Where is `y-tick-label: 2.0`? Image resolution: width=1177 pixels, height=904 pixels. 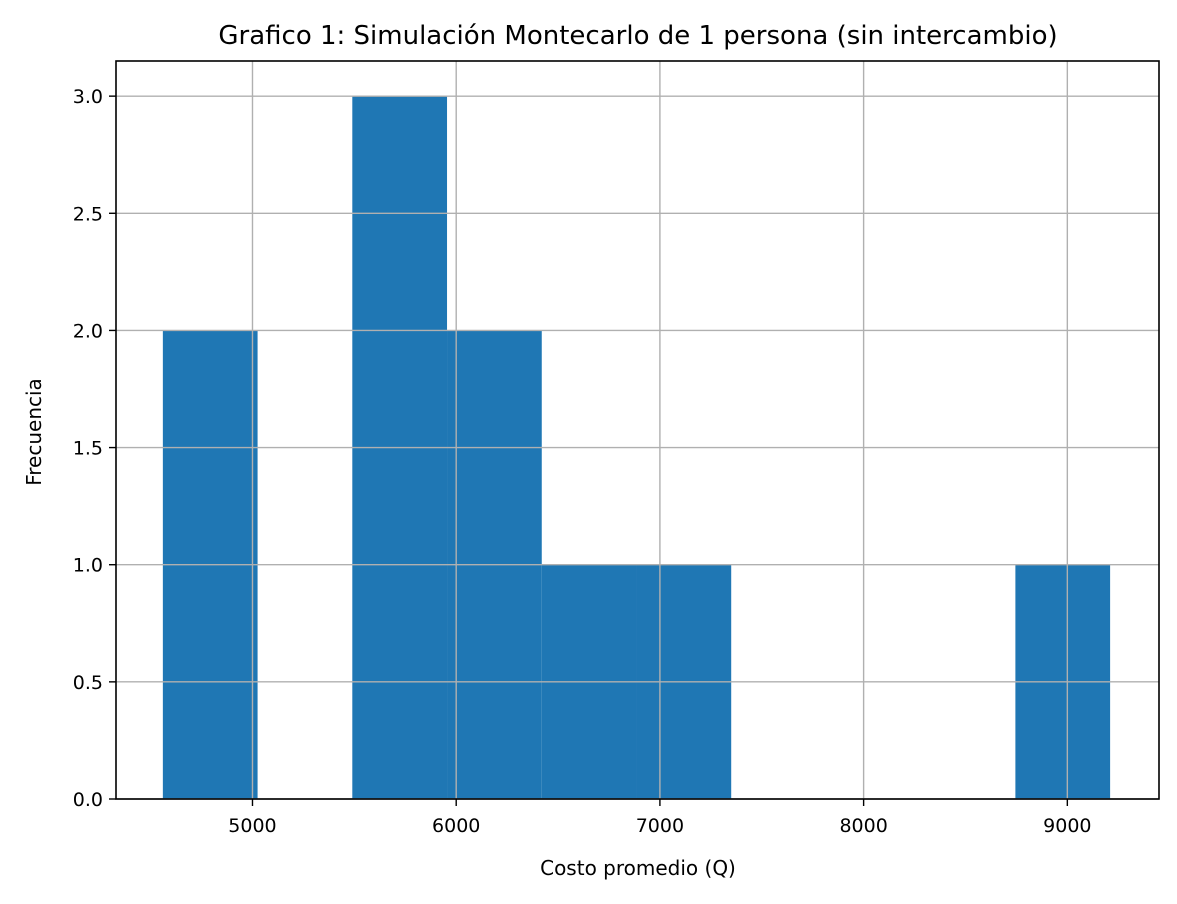 y-tick-label: 2.0 is located at coordinates (88, 331).